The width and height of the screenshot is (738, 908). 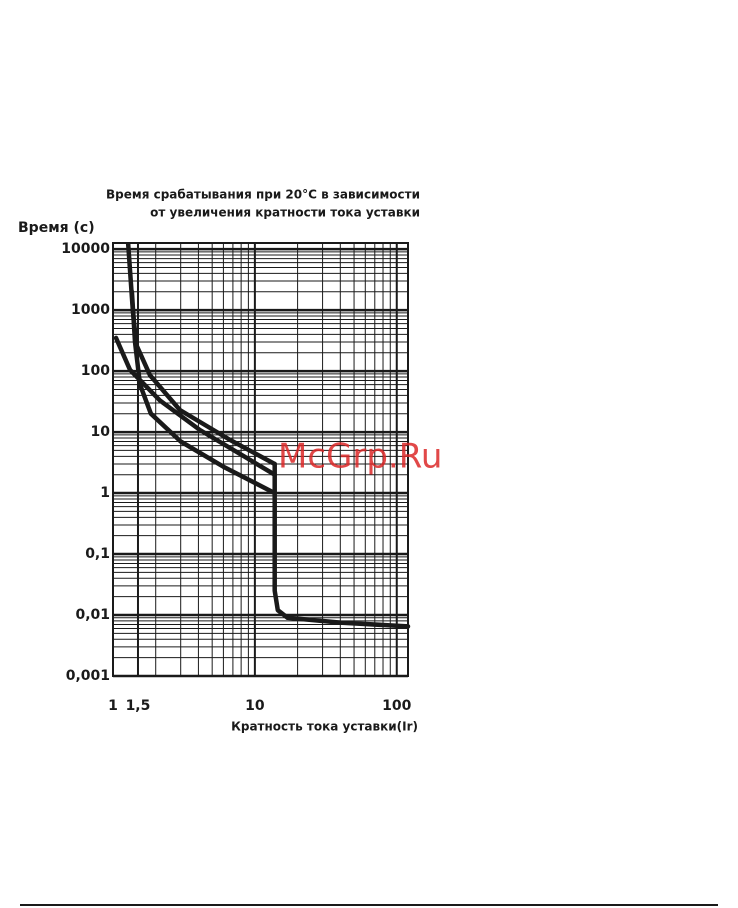 I want to click on y-tick-label: 0,1, so click(x=97, y=554).